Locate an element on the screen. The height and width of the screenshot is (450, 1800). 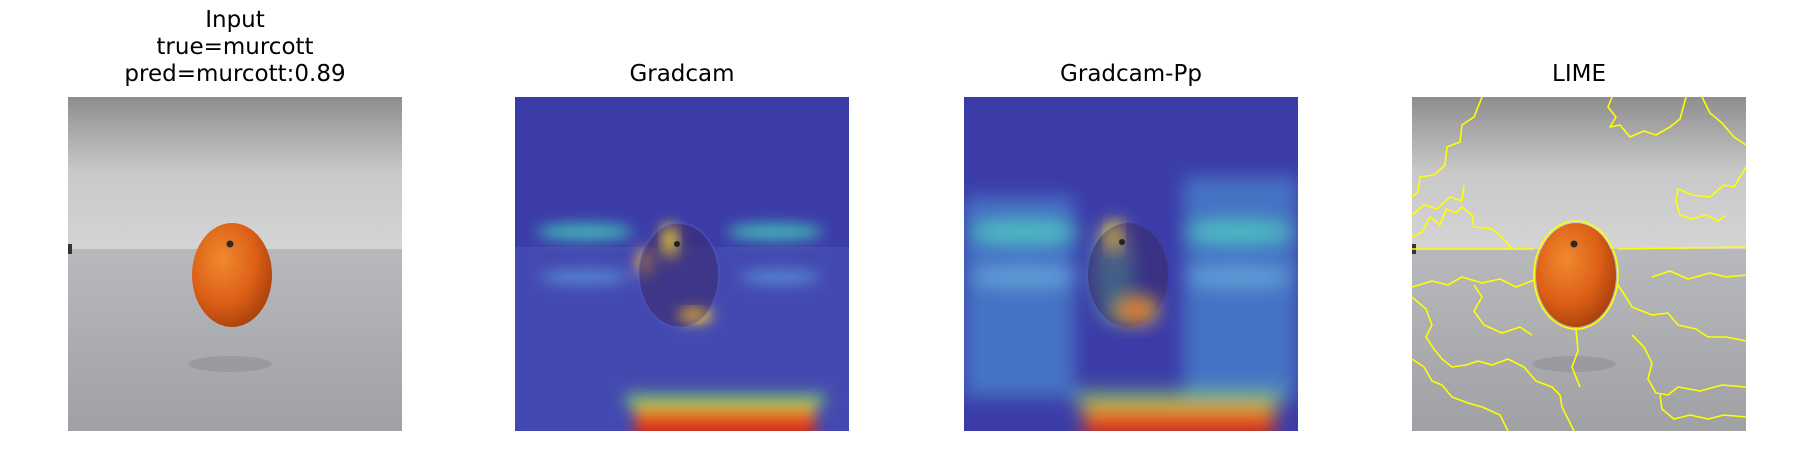
panel-title-gradcam-pp: Gradcam-Pp is located at coordinates (1131, 74).